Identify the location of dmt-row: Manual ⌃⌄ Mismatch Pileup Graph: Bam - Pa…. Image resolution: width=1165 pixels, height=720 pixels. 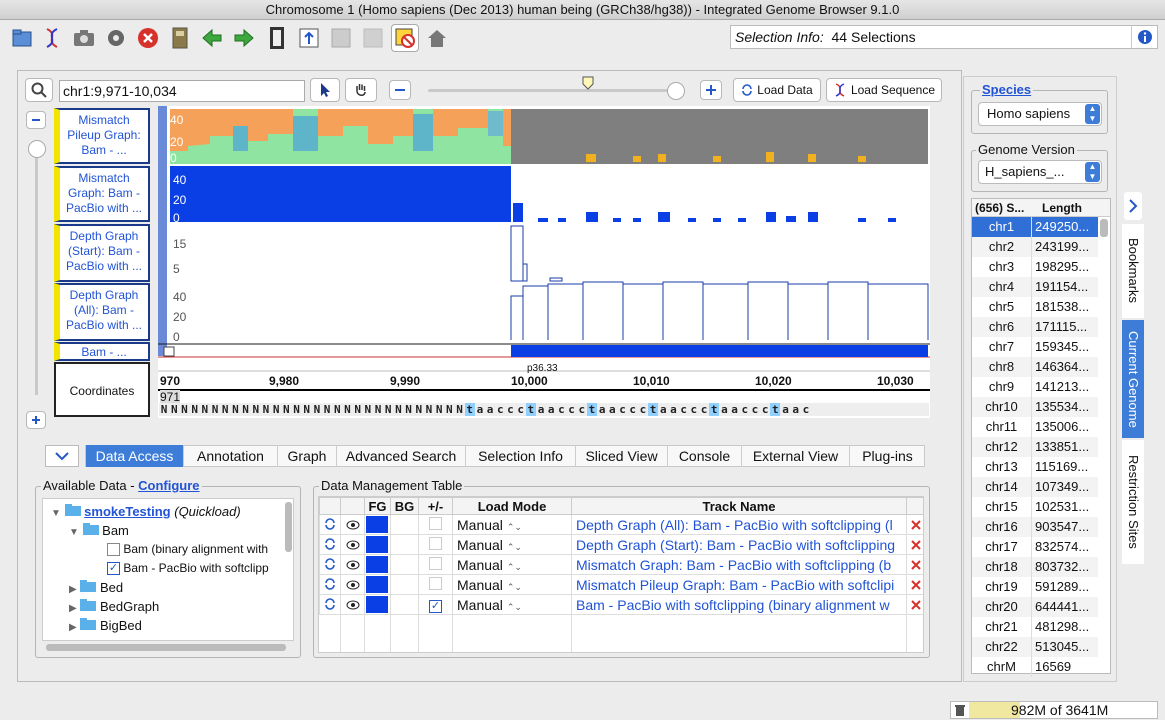
(621, 584).